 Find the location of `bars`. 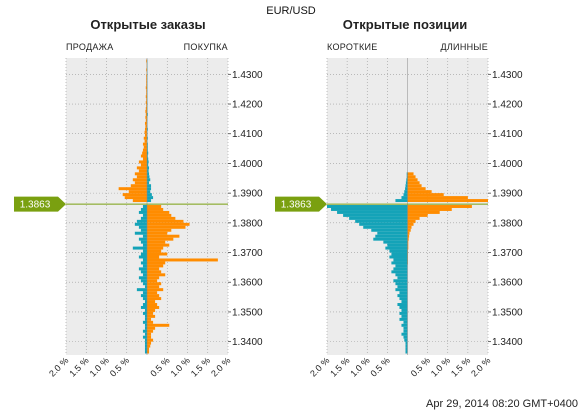

bars is located at coordinates (407, 263).